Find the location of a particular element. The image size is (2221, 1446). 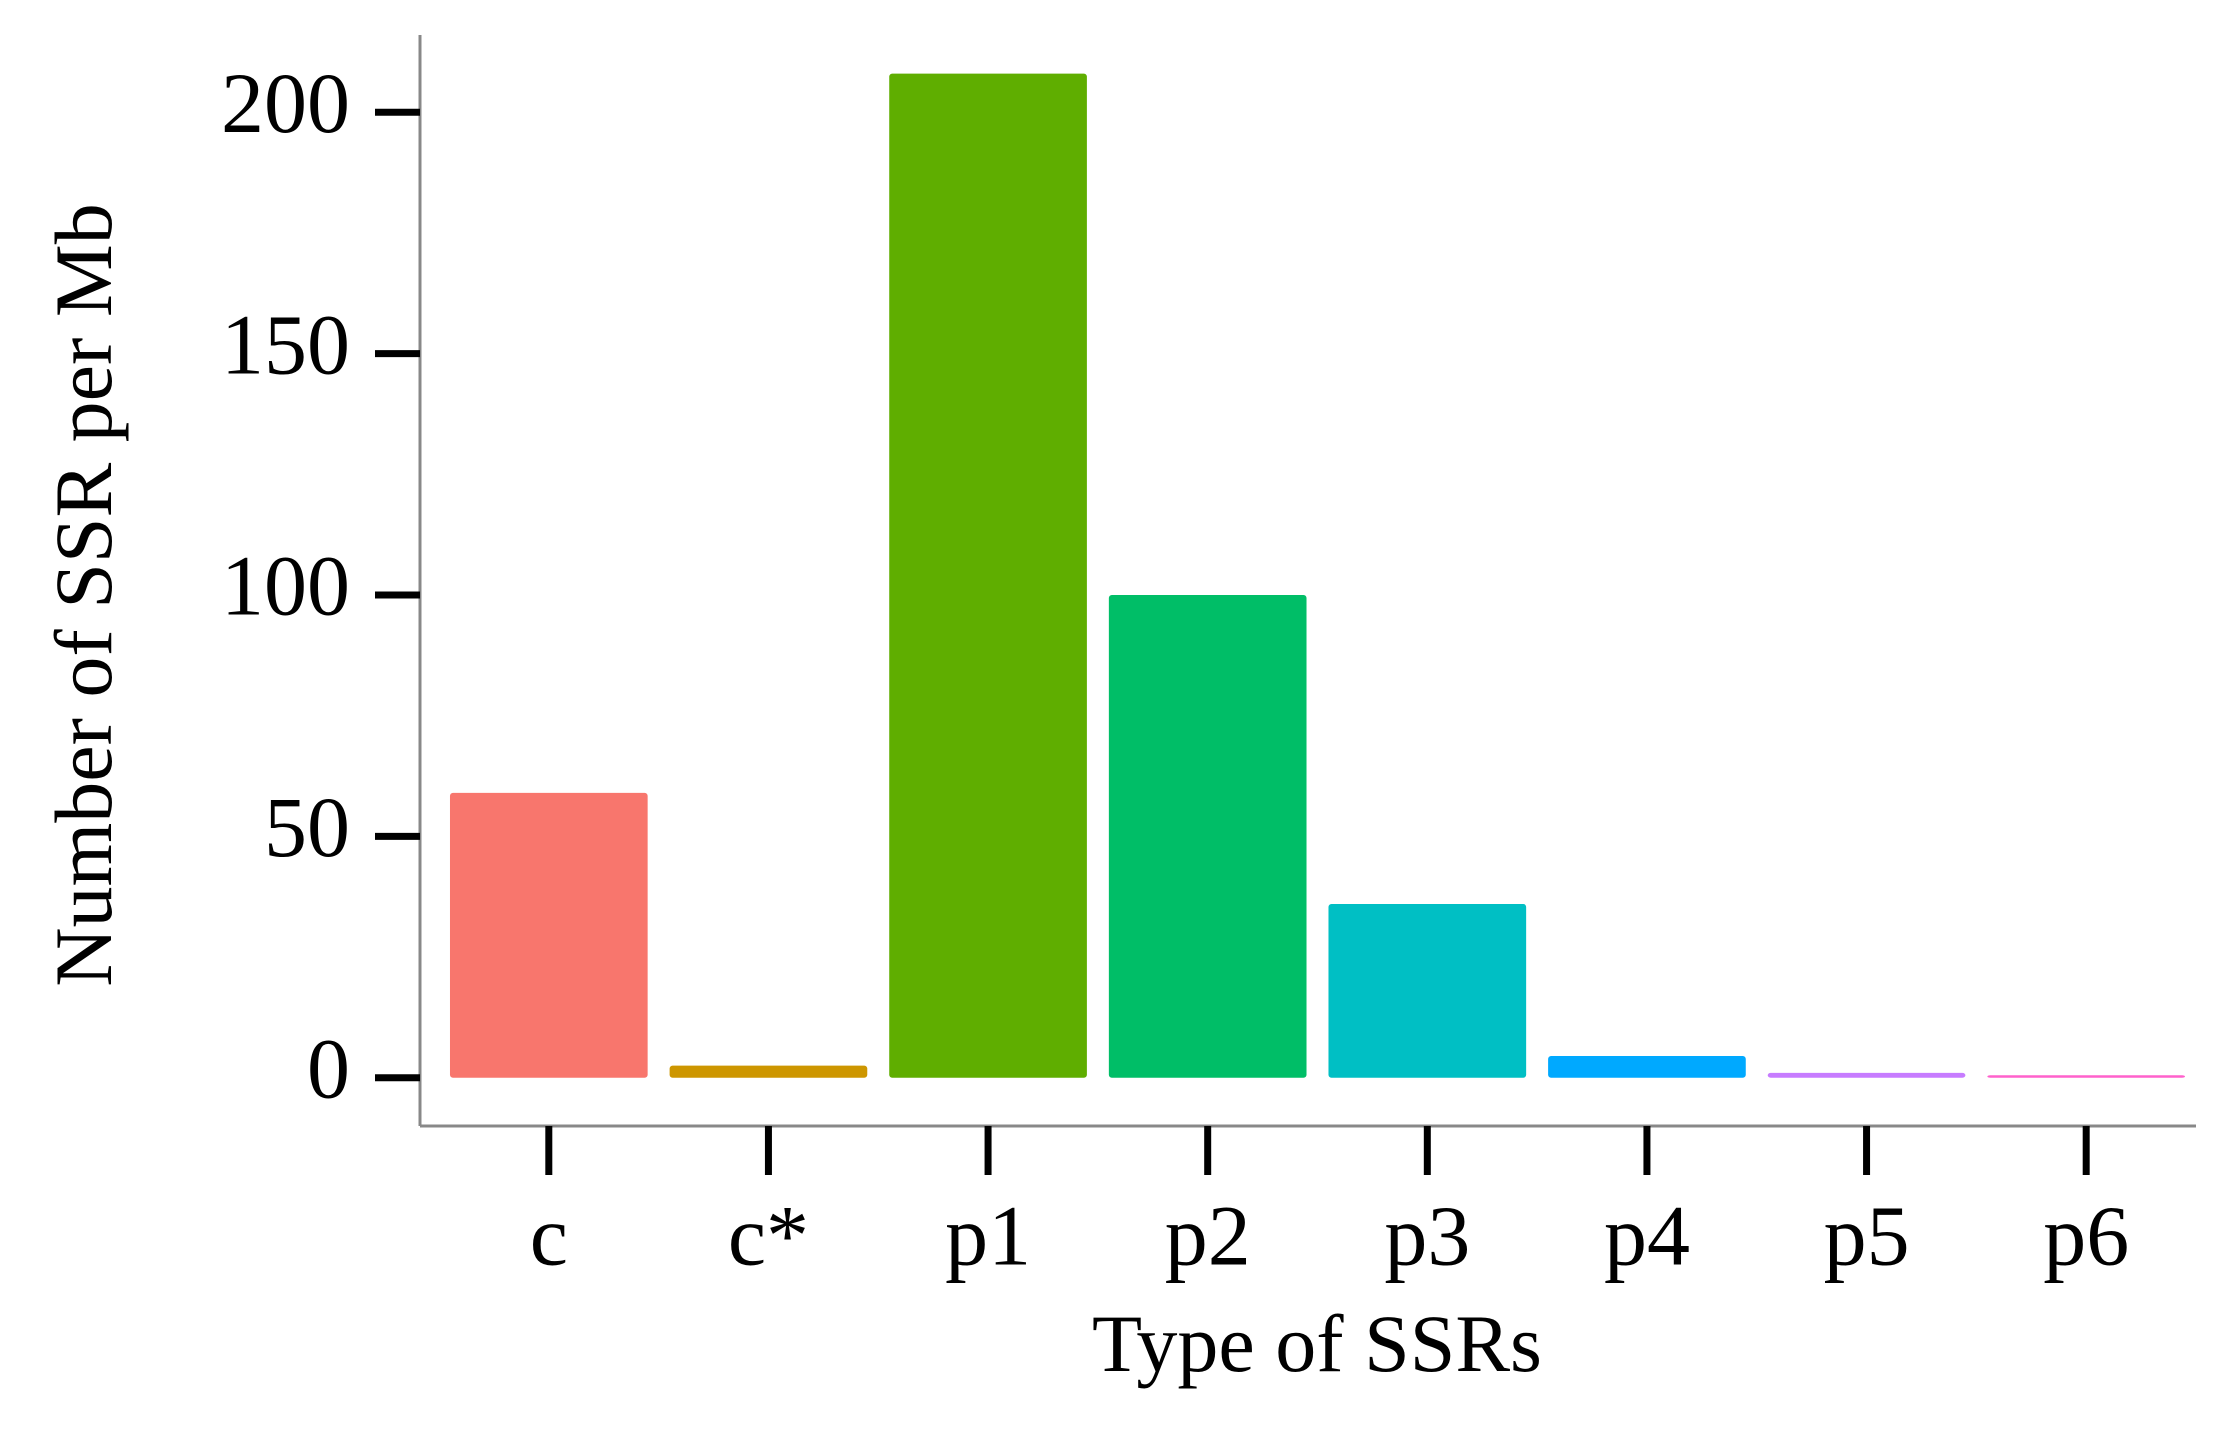

y-axis-title: Number of SSR per Mb is located at coordinates (83, 595).